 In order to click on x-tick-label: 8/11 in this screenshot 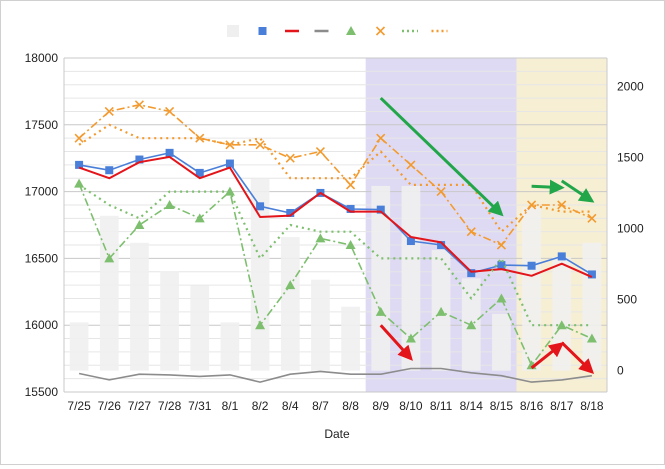, I will do `click(441, 406)`.